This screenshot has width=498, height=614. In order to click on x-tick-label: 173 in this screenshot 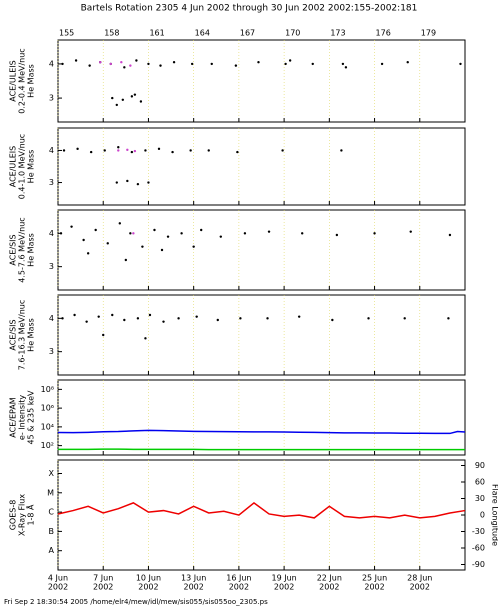, I will do `click(337, 33)`.